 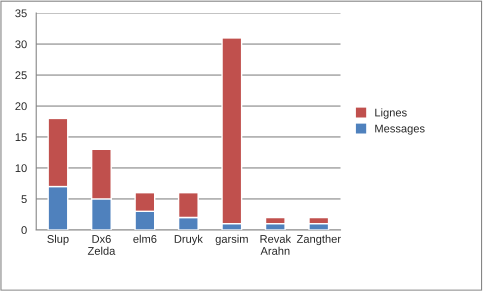 I want to click on y-tick-label: 10, so click(x=21, y=168).